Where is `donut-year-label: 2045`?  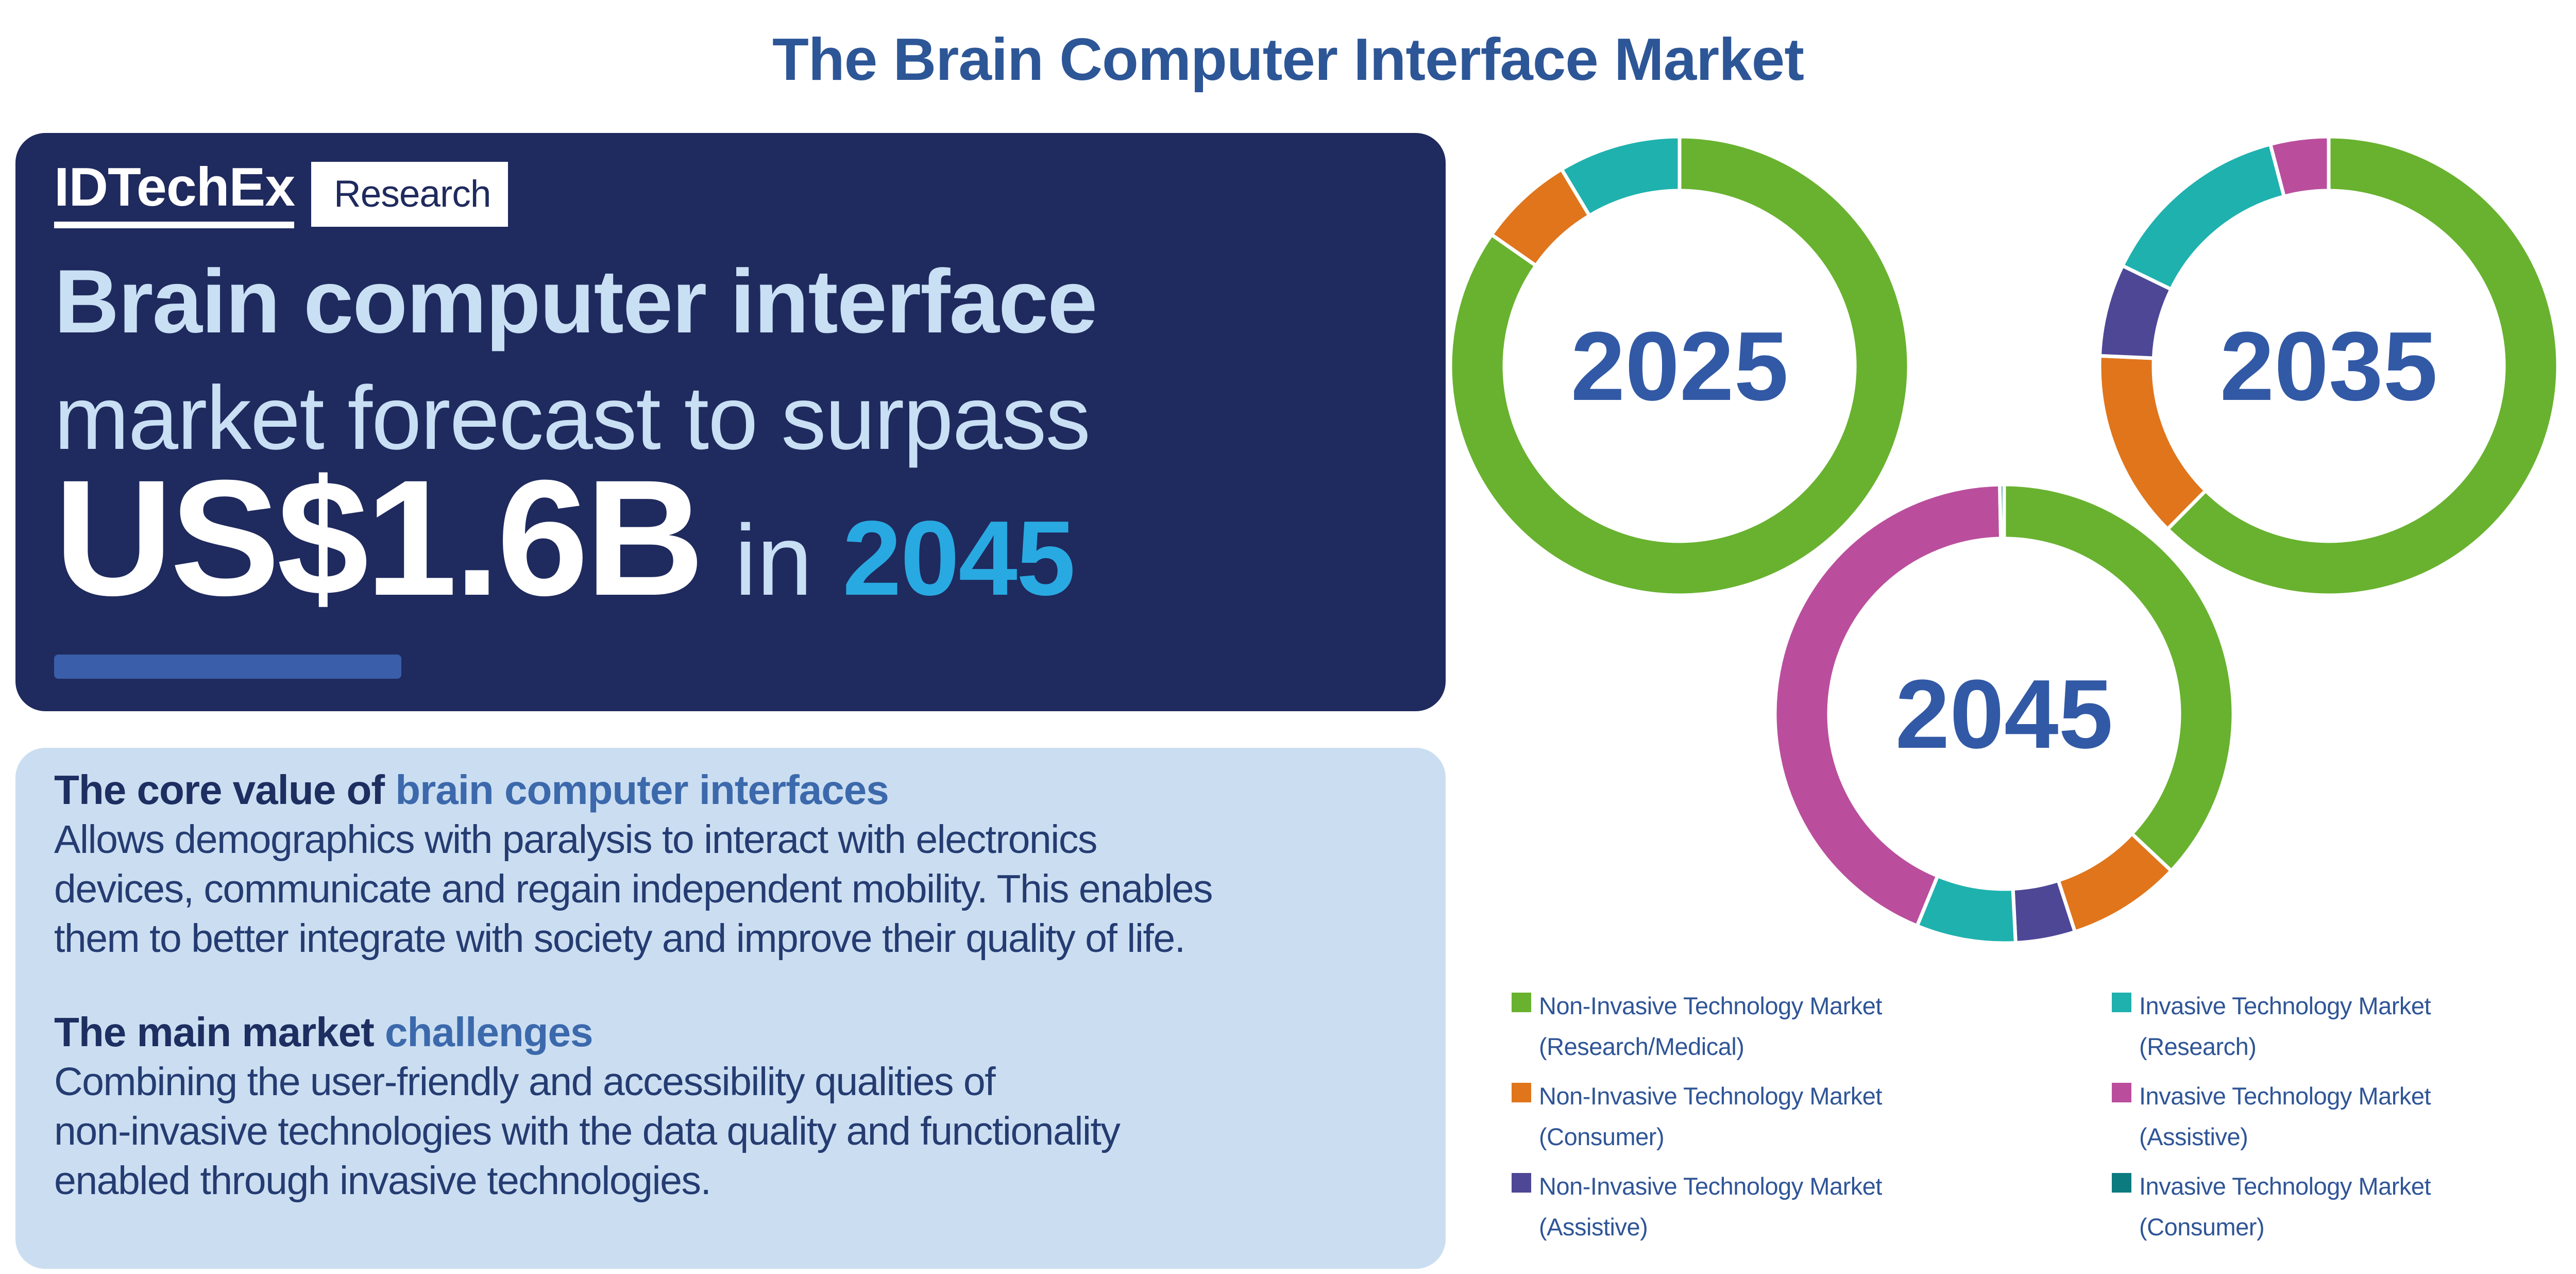
donut-year-label: 2045 is located at coordinates (2004, 714).